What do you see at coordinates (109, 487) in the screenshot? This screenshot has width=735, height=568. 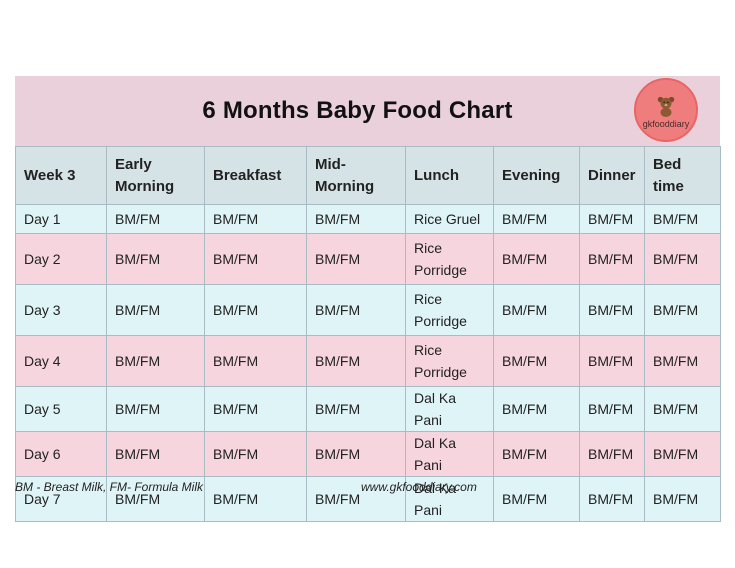 I see `footer-legend: BM - Breast Milk, FM- Formula Milk` at bounding box center [109, 487].